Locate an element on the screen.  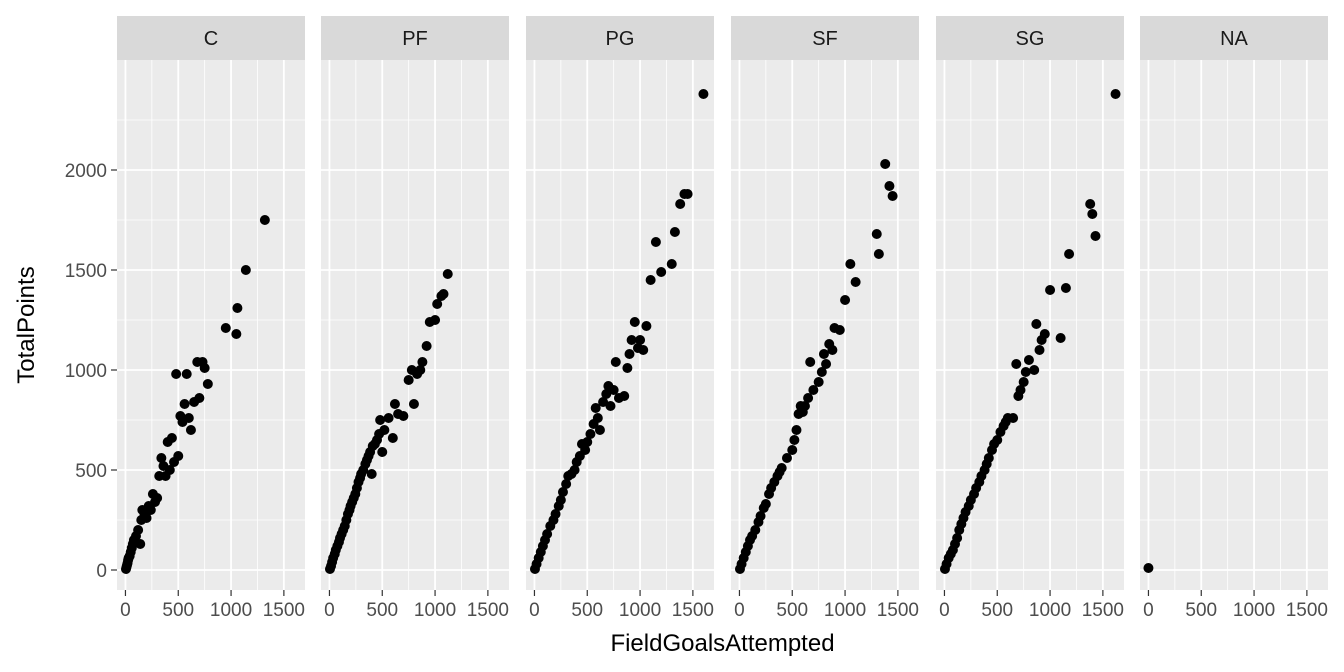
facet-strip-sg is located at coordinates (1030, 38).